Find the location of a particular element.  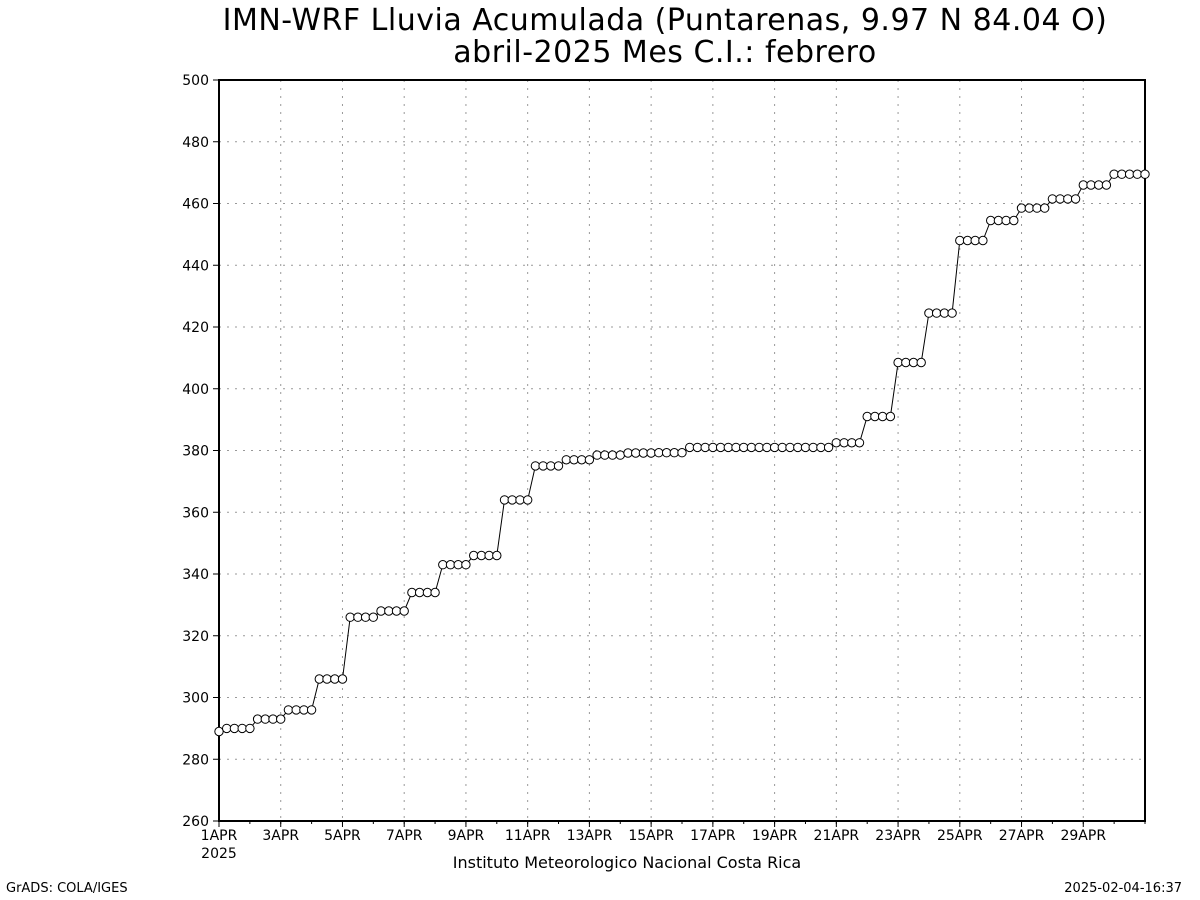

software-credit: GrADS: COLA/IGES is located at coordinates (67, 888).